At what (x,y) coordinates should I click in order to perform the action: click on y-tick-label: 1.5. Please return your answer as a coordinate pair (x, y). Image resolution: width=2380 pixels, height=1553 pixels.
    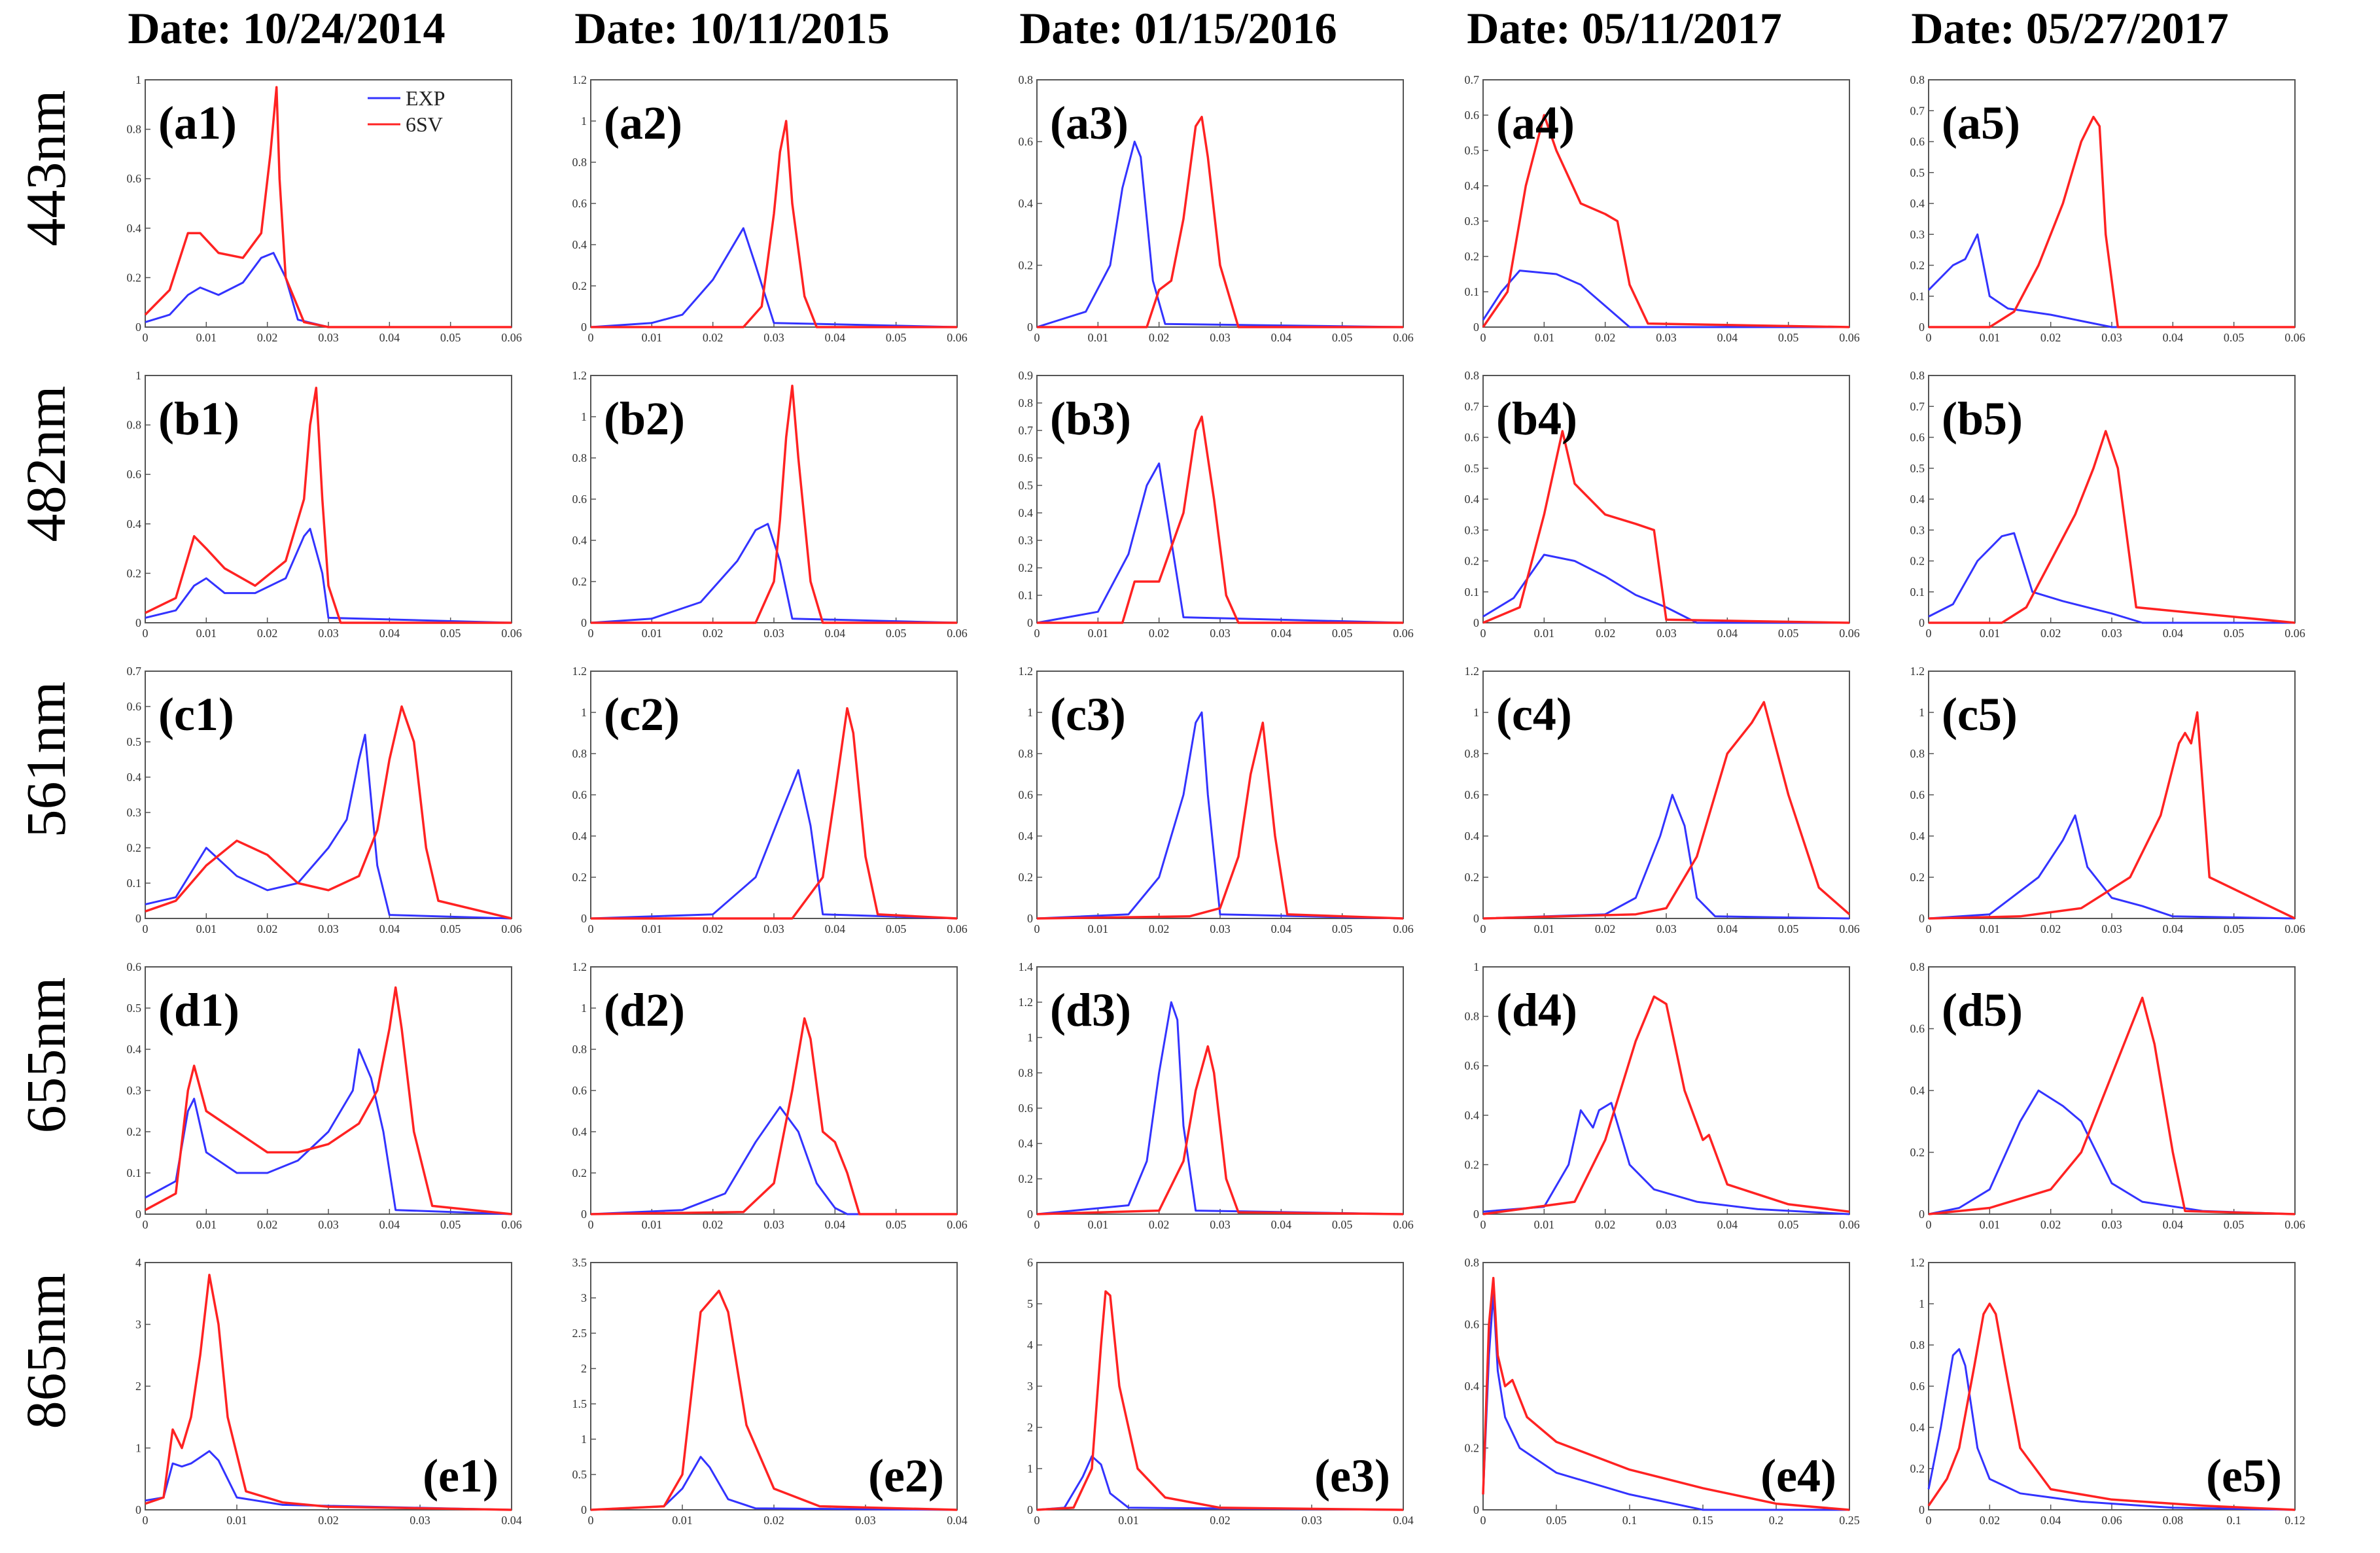
    Looking at the image, I should click on (579, 1404).